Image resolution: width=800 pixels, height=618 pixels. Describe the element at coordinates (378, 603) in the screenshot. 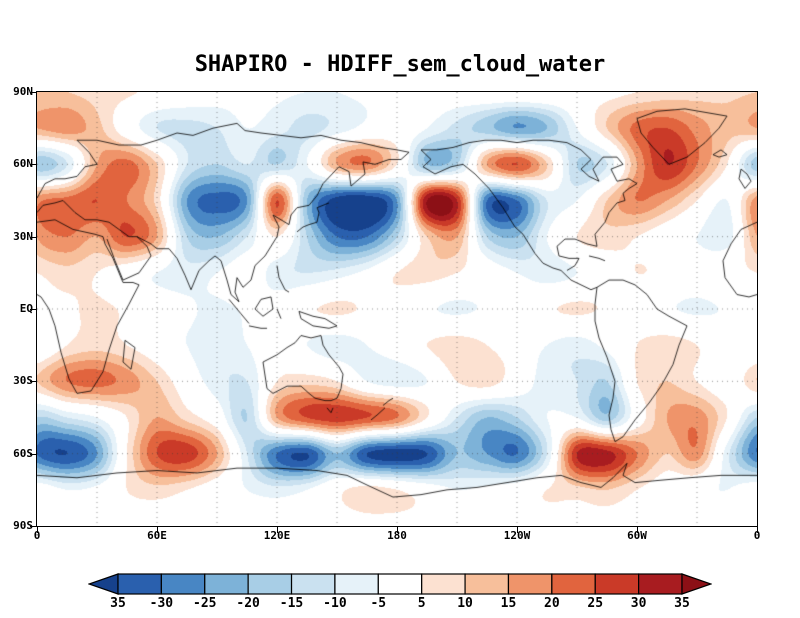

I see `colorbar-tick-label: -5` at that location.